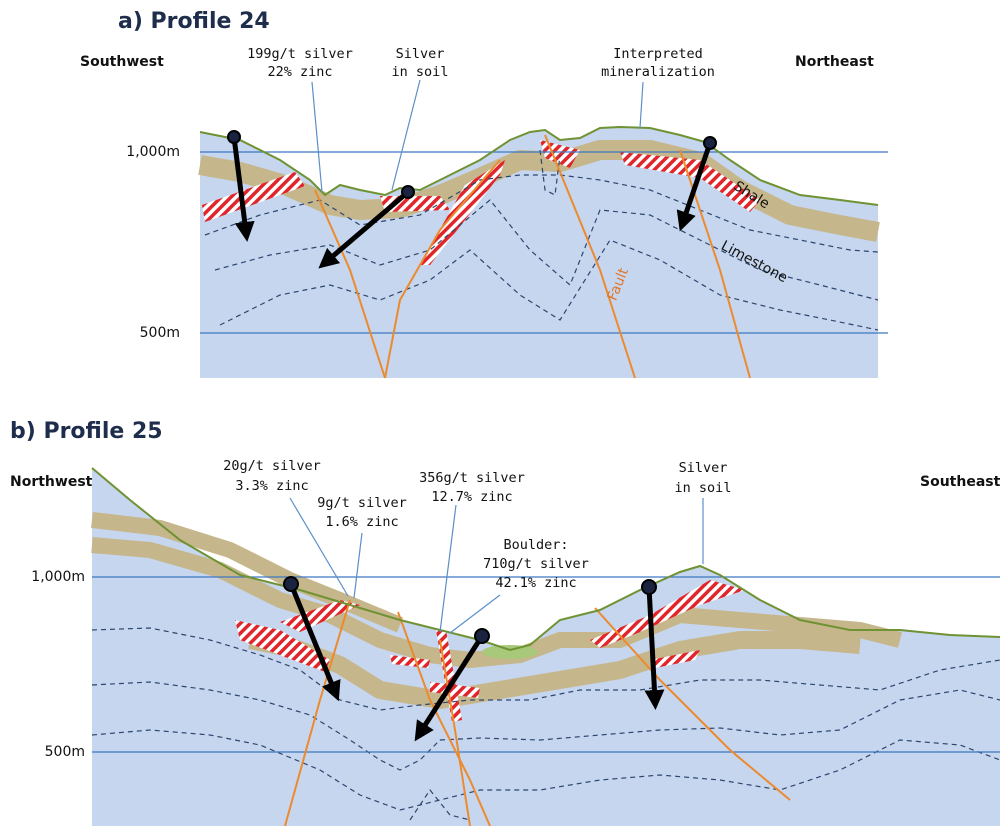 This screenshot has height=826, width=1006. What do you see at coordinates (361, 503) in the screenshot?
I see `annotation: 9g/t silver` at bounding box center [361, 503].